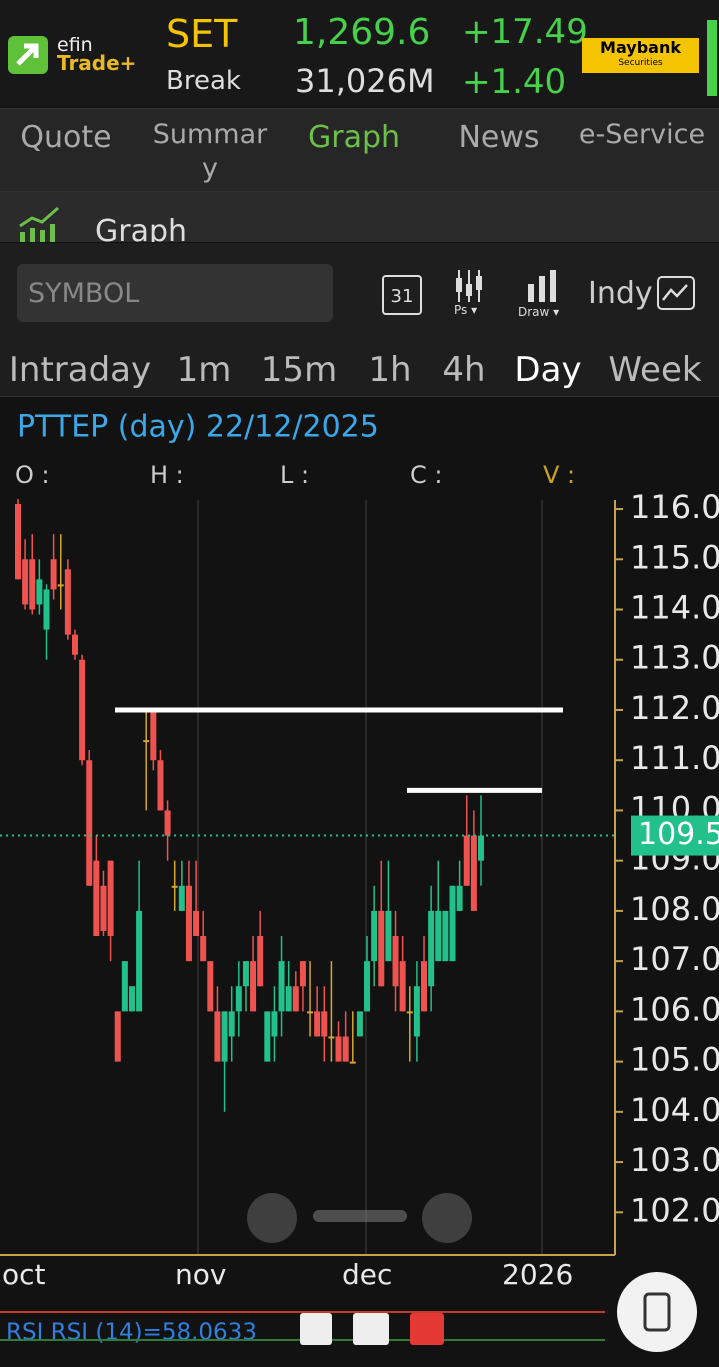  I want to click on logo-icon, so click(28, 55).